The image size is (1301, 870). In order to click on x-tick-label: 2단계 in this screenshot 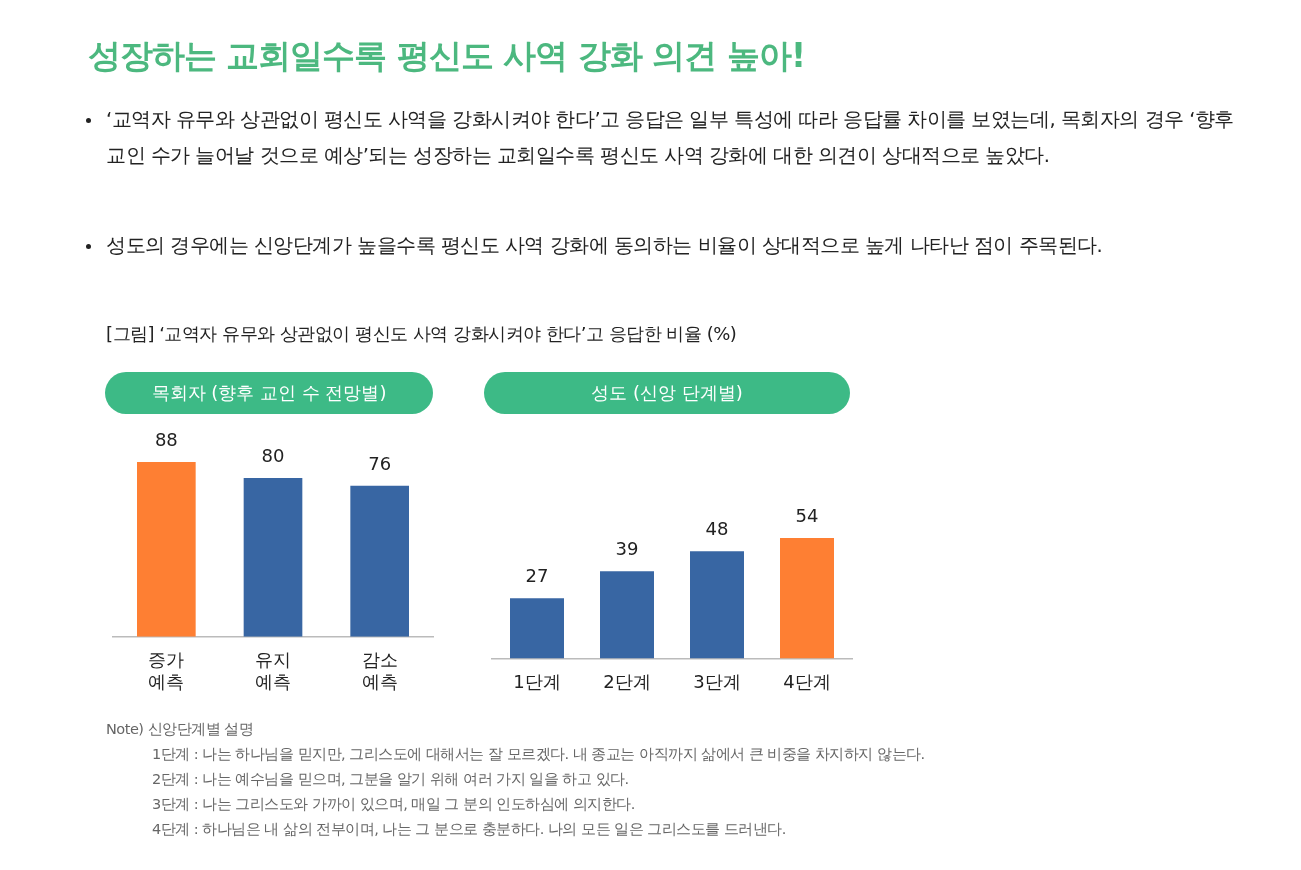, I will do `click(627, 681)`.